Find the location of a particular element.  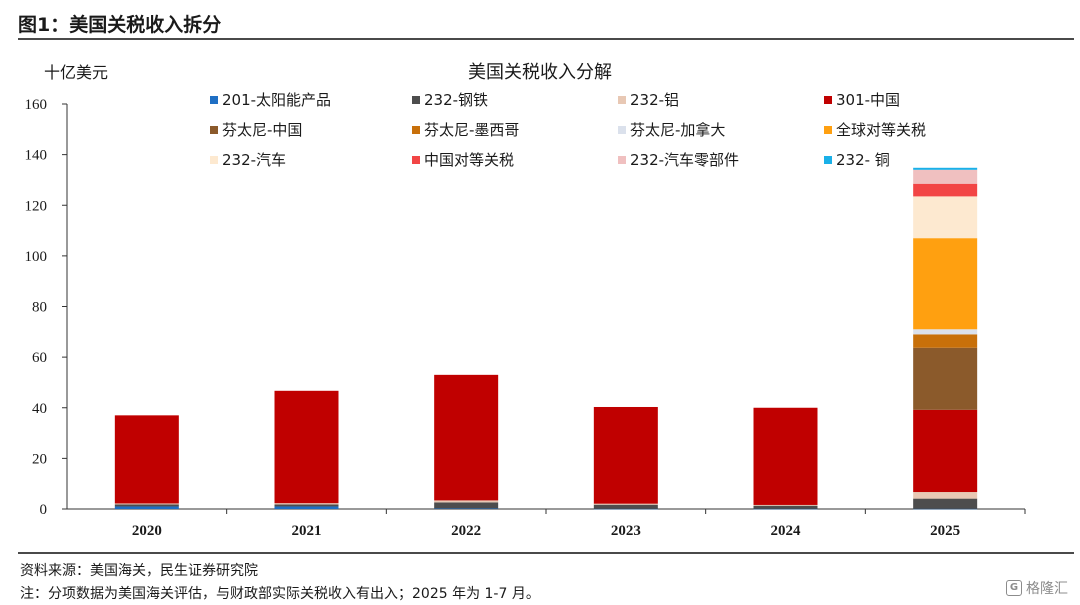

legend-label: 232- 铜 is located at coordinates (863, 160).